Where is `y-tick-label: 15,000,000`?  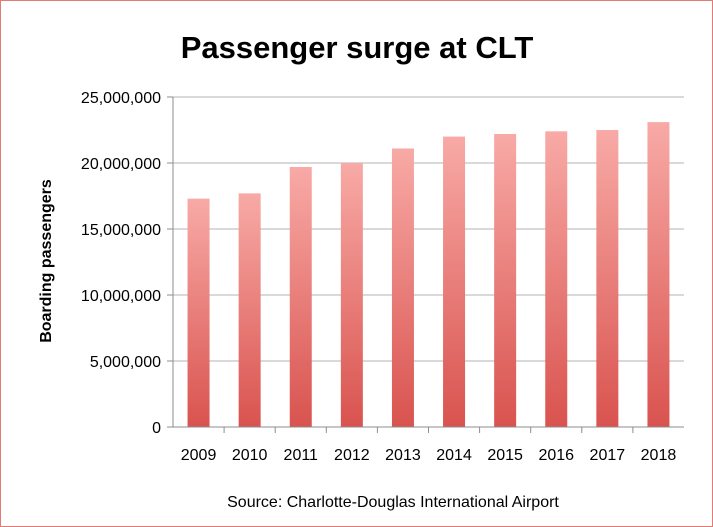 y-tick-label: 15,000,000 is located at coordinates (121, 230).